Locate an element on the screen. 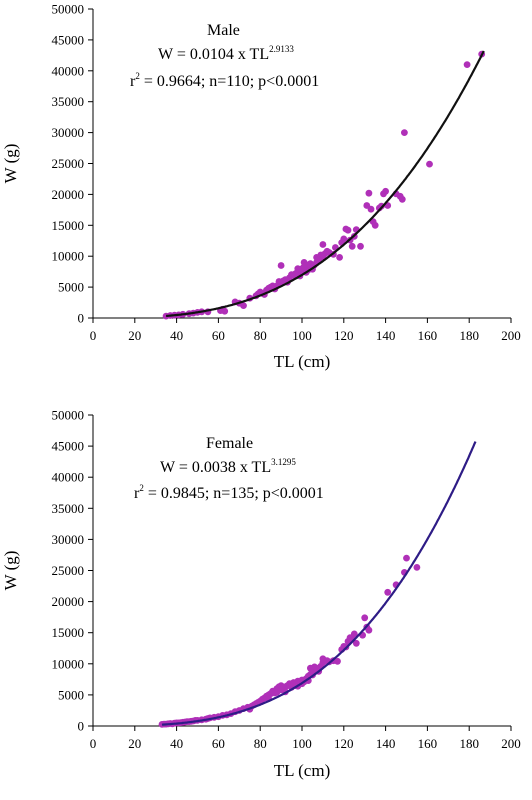  annotation-title: Female is located at coordinates (229, 443).